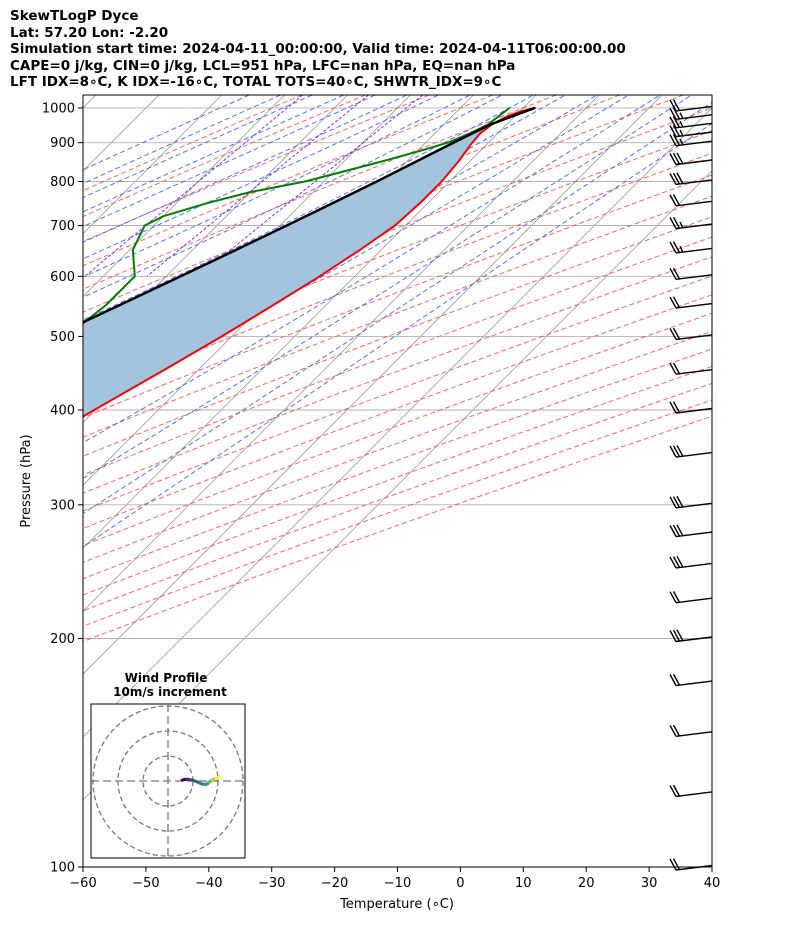 Image resolution: width=794 pixels, height=937 pixels. I want to click on hodograph-inner, so click(168, 781).